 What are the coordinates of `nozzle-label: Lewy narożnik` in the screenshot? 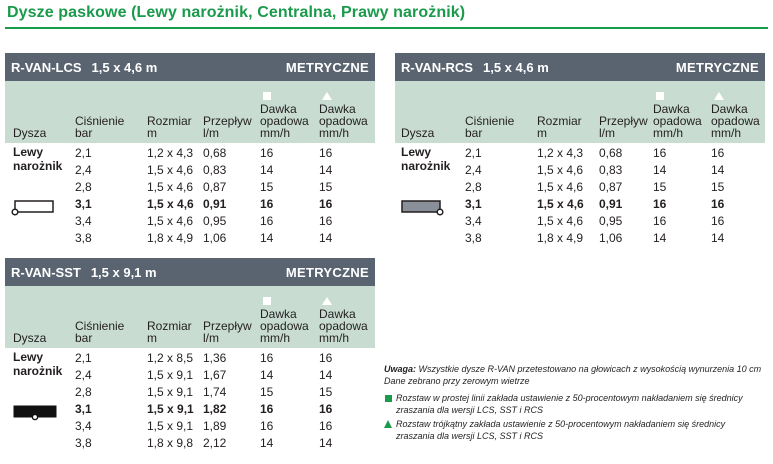 It's located at (37, 159).